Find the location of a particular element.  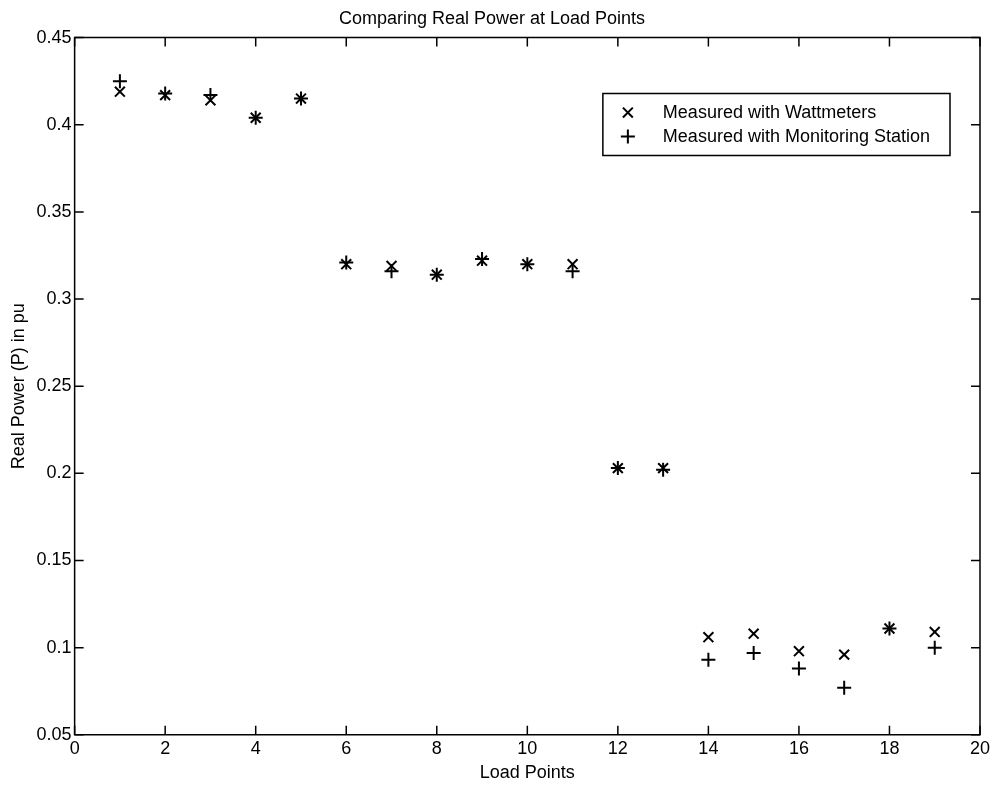

x-tick-label: 2 is located at coordinates (165, 747).